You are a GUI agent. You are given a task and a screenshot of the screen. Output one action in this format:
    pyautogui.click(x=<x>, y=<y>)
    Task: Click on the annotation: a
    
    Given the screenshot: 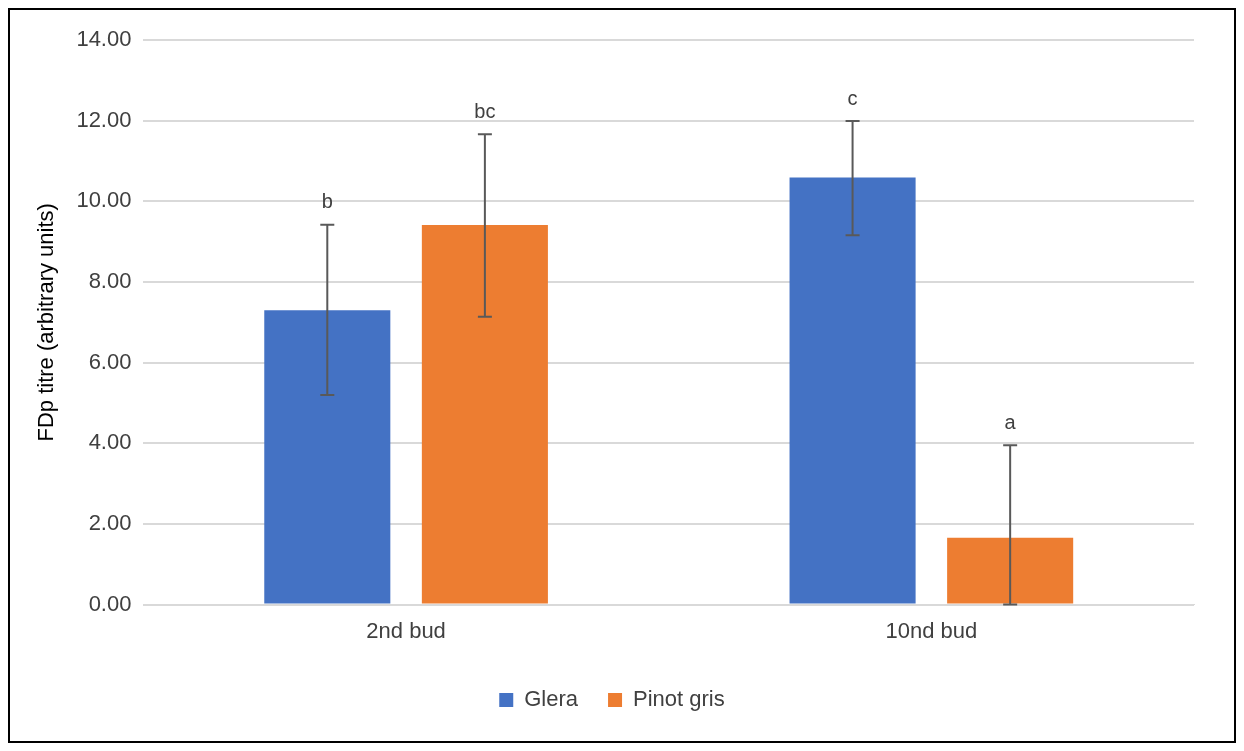 What is the action you would take?
    pyautogui.click(x=1010, y=421)
    